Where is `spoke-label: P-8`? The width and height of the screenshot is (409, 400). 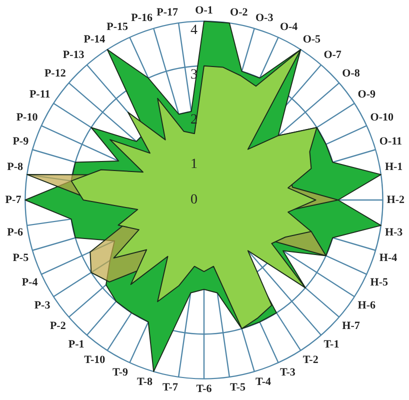 spoke-label: P-8 is located at coordinates (15, 167).